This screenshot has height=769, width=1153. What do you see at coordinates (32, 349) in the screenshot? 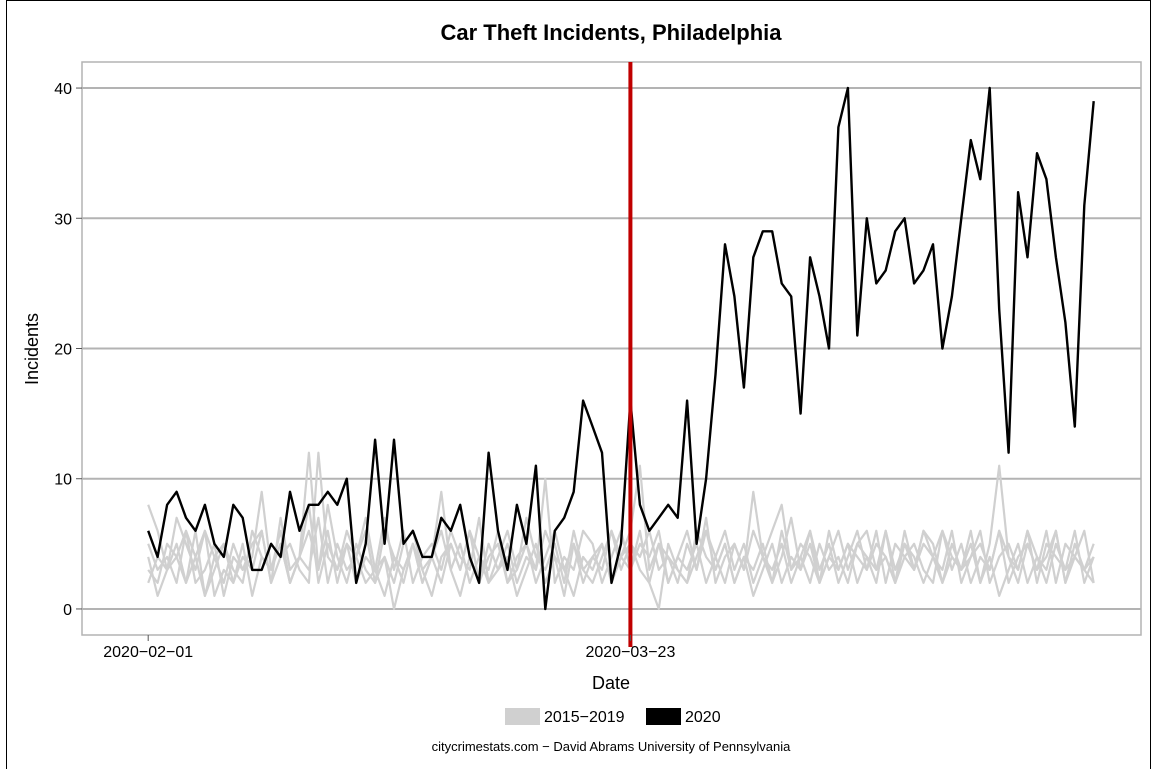
I see `y-axis-title: Incidents` at bounding box center [32, 349].